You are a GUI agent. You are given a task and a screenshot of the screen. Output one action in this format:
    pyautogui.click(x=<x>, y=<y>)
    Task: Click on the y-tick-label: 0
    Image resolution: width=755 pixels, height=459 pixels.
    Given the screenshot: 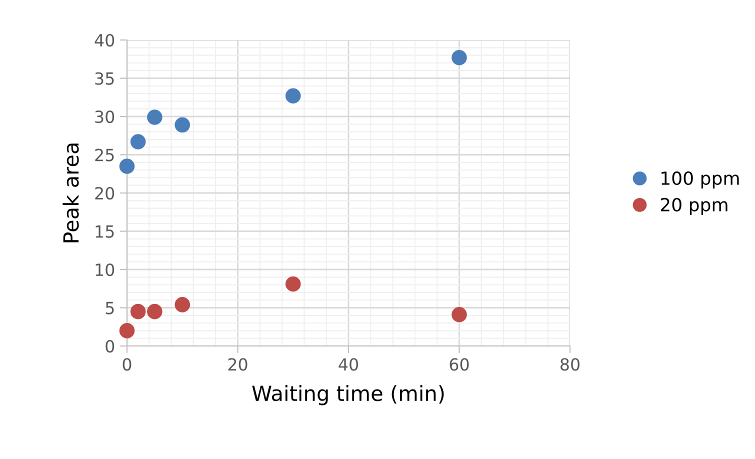 What is the action you would take?
    pyautogui.click(x=110, y=346)
    